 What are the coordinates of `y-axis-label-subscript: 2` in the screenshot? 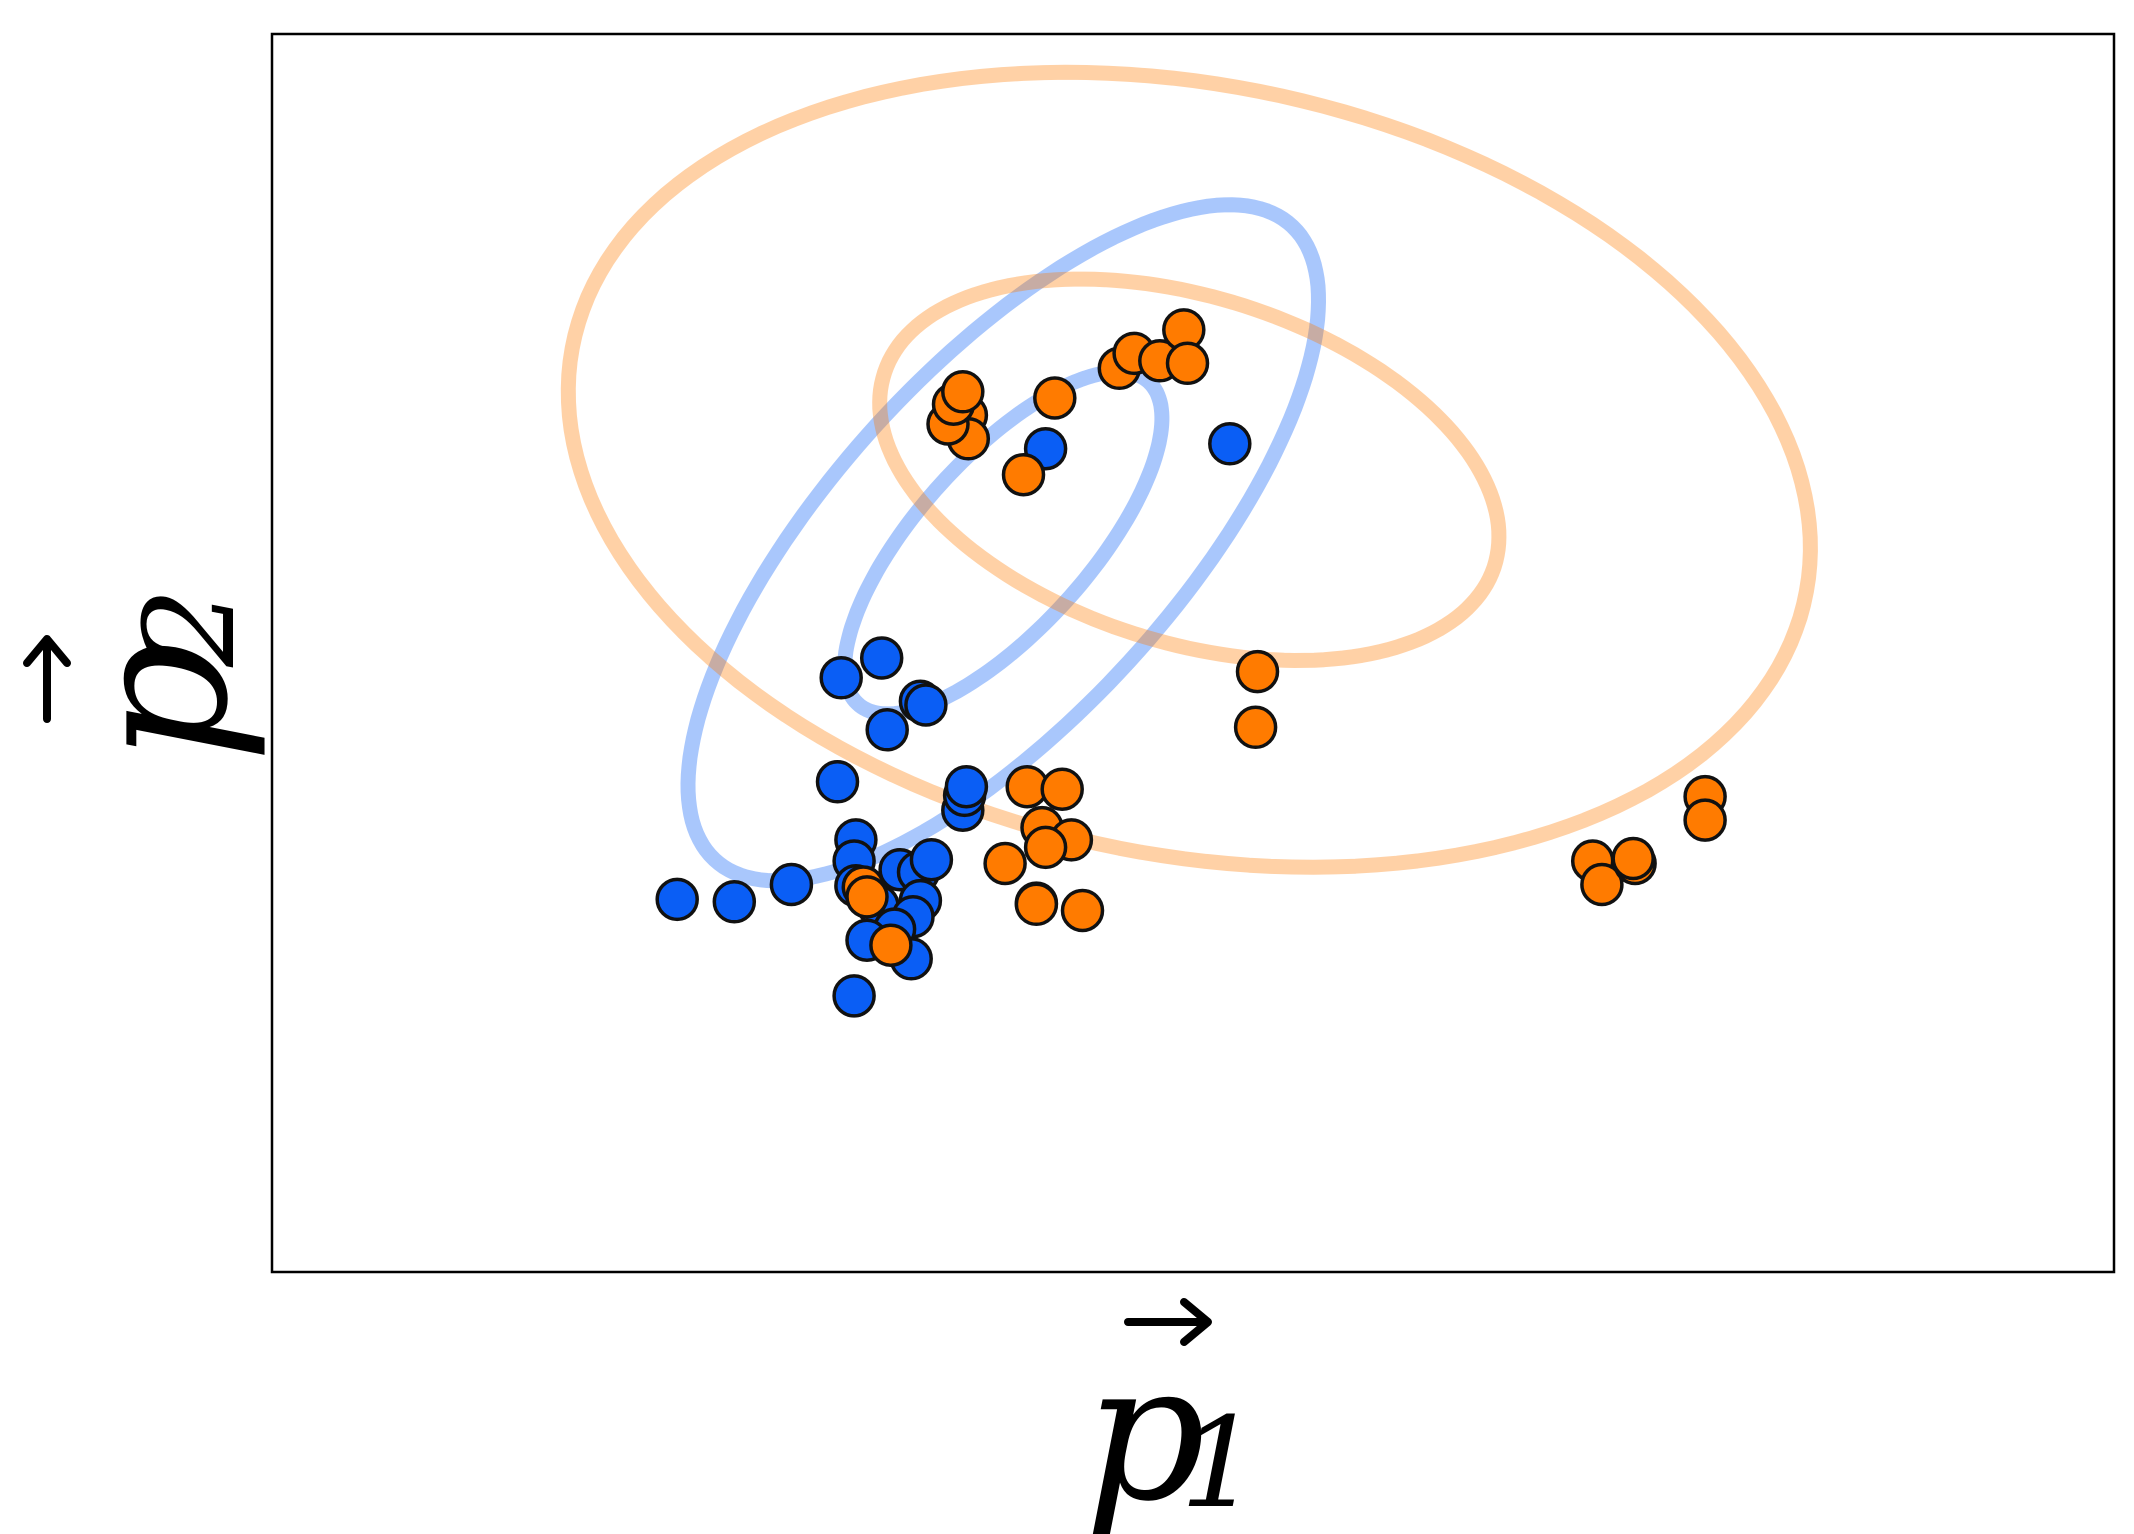 It's located at (190, 627).